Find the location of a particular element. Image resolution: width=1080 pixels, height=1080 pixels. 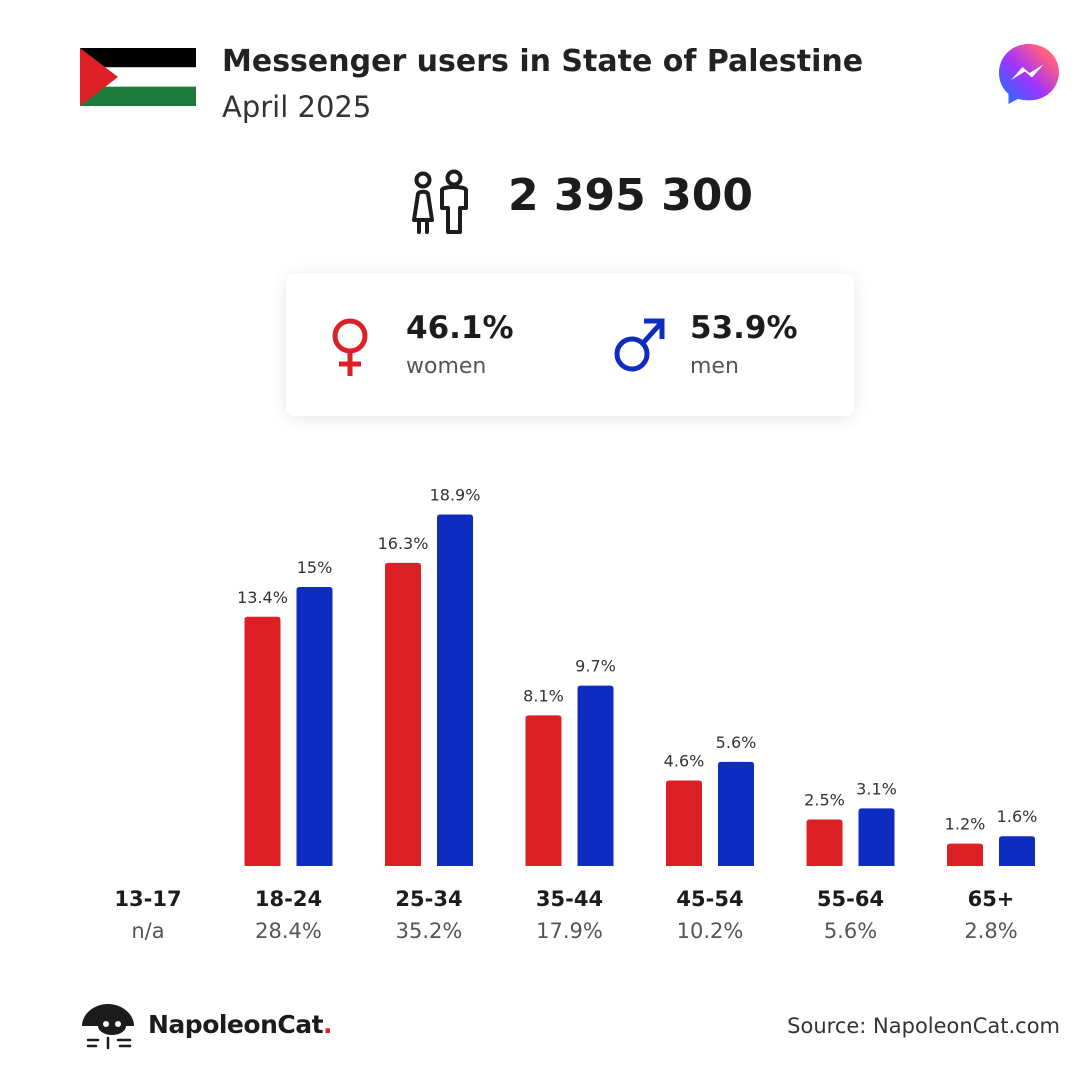

page-title: Messenger users in State of Palestine is located at coordinates (543, 61).